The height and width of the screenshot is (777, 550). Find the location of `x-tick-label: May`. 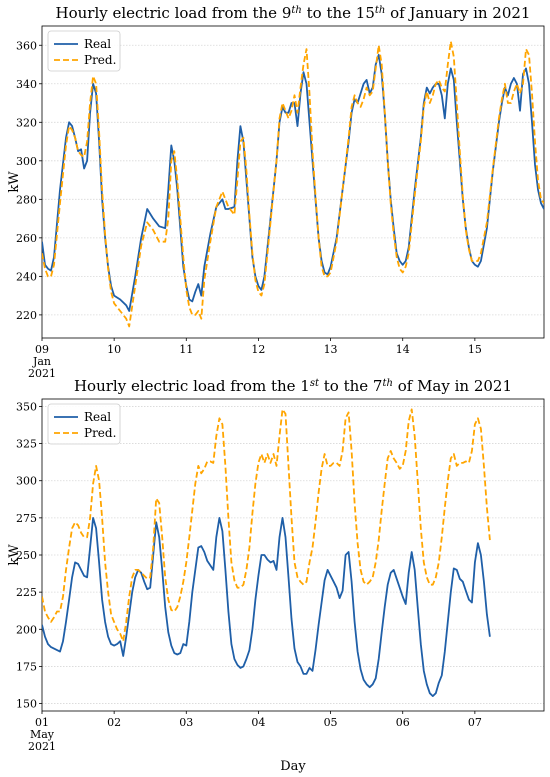

x-tick-label: May is located at coordinates (42, 734).